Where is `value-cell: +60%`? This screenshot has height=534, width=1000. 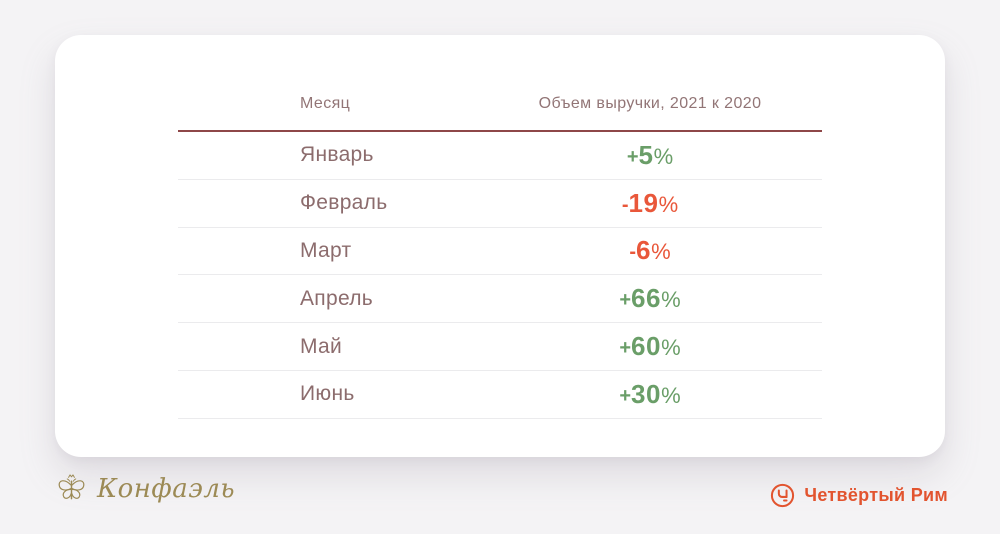
value-cell: +60% is located at coordinates (650, 346).